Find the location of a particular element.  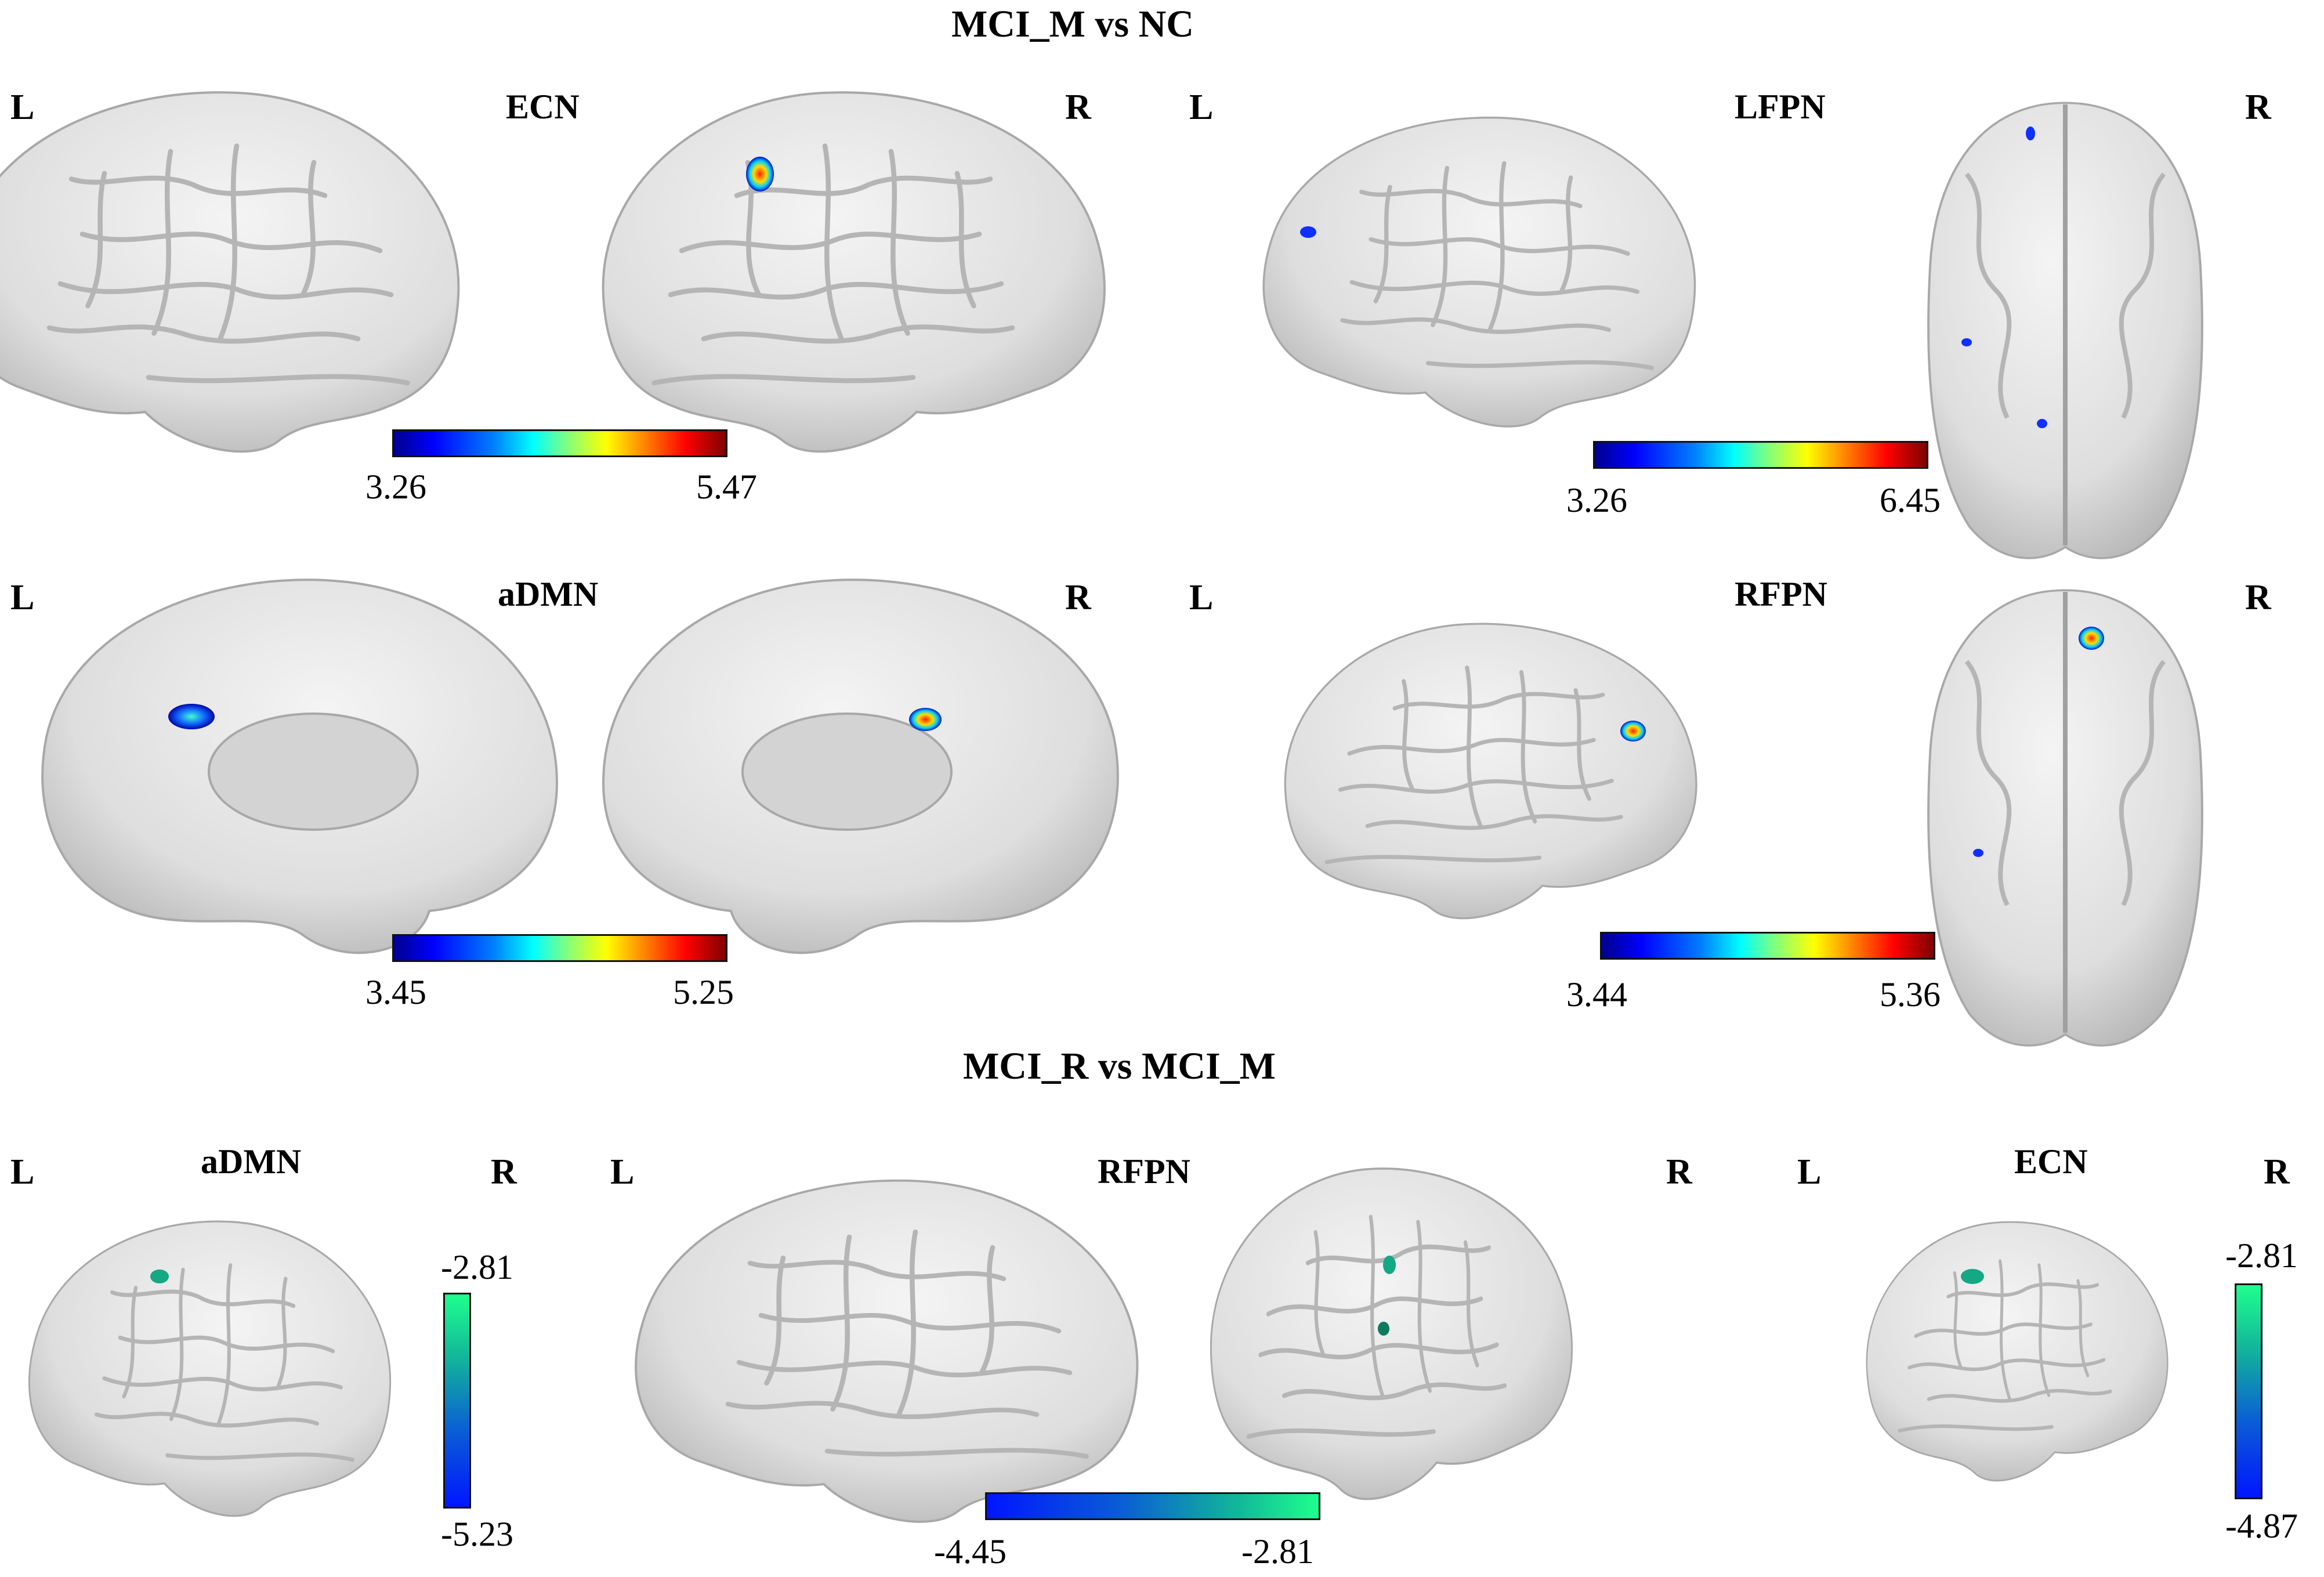

colorbar-ecn-top-min: 3.26 is located at coordinates (395, 487).